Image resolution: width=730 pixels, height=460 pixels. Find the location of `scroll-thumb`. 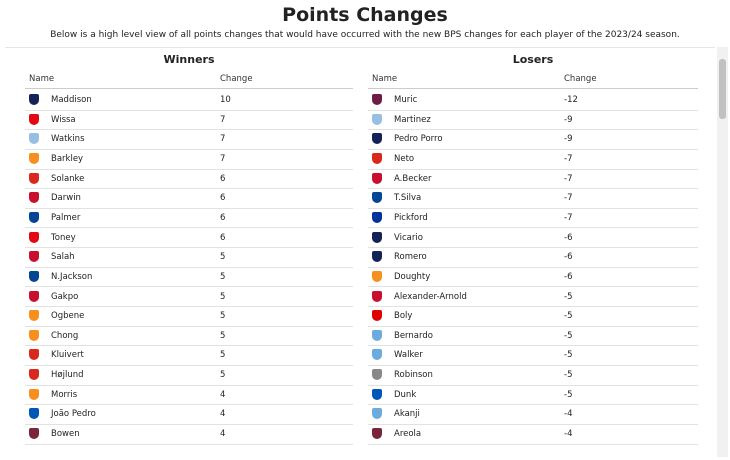

scroll-thumb is located at coordinates (722, 89).